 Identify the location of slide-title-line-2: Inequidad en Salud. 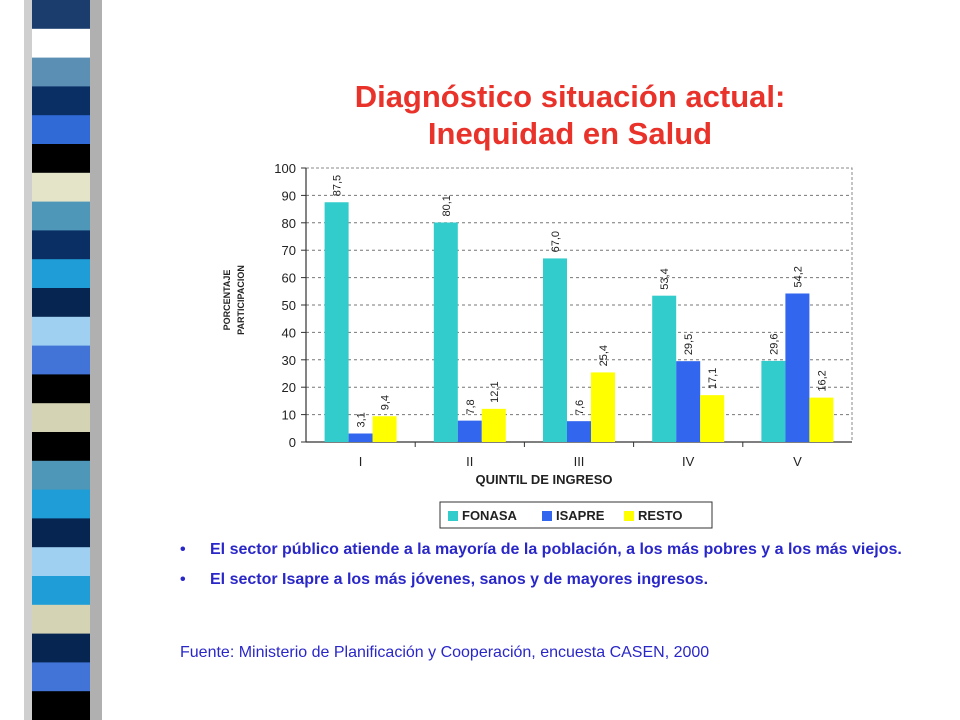
(570, 133).